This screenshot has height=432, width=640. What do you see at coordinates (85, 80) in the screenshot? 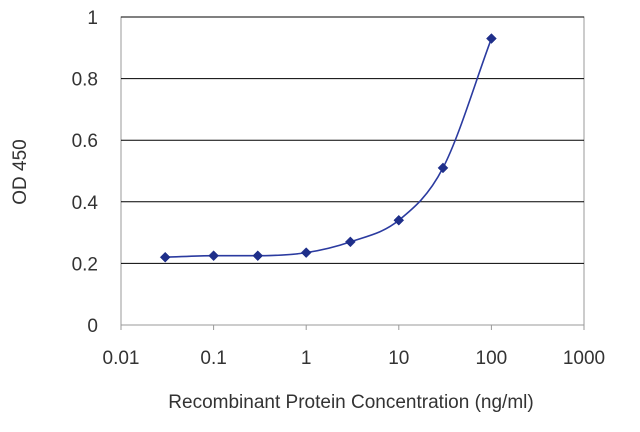
I see `y-tick-label-4: 0.8` at bounding box center [85, 80].